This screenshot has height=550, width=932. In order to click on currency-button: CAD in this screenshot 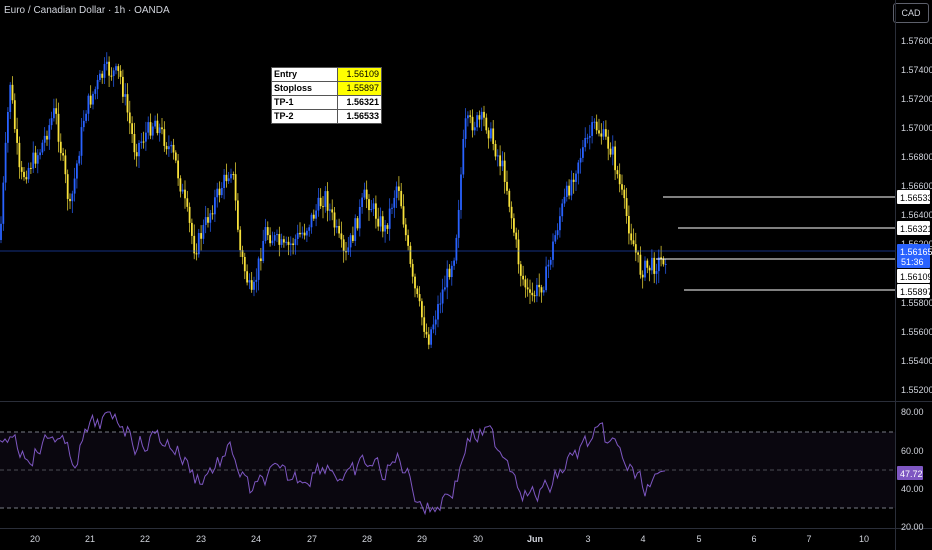, I will do `click(911, 13)`.